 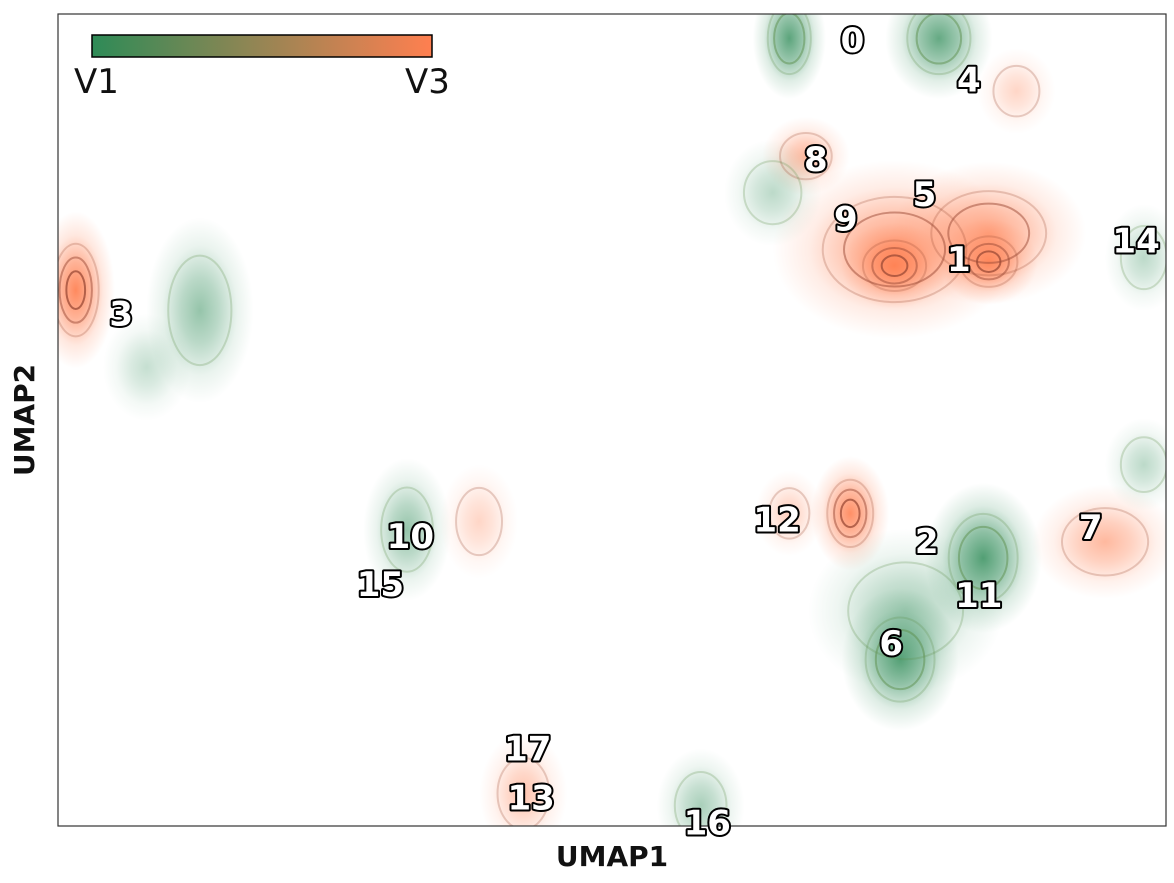 What do you see at coordinates (969, 81) in the screenshot?
I see `cluster-label-4: 4` at bounding box center [969, 81].